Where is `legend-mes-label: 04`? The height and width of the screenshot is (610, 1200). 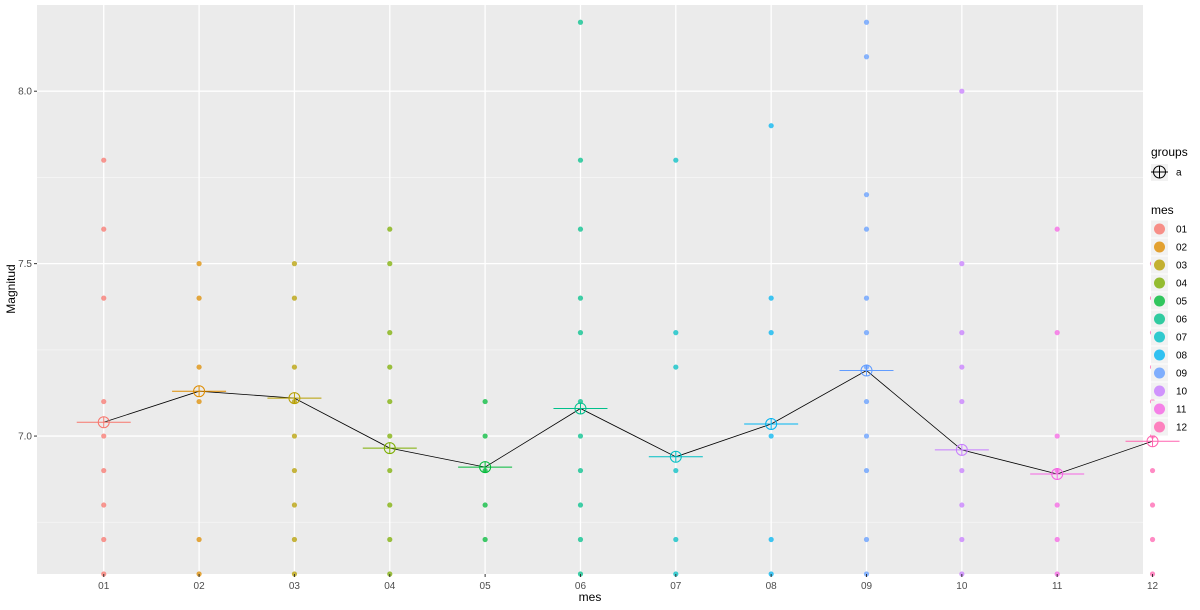
legend-mes-label: 04 is located at coordinates (1182, 284).